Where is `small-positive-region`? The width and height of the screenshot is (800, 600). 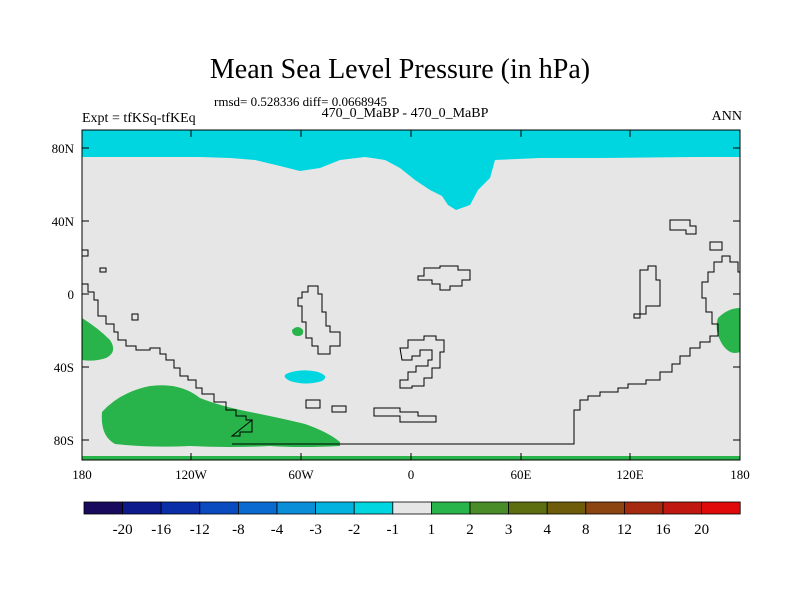
small-positive-region is located at coordinates (298, 331).